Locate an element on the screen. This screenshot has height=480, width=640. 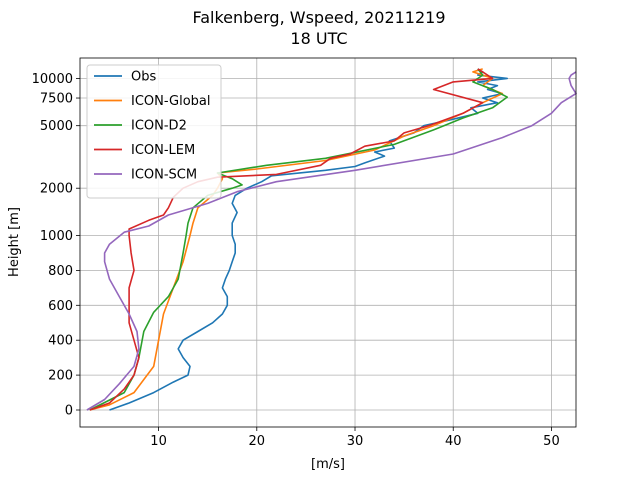
y-tick-label: 7500 is located at coordinates (56, 99).